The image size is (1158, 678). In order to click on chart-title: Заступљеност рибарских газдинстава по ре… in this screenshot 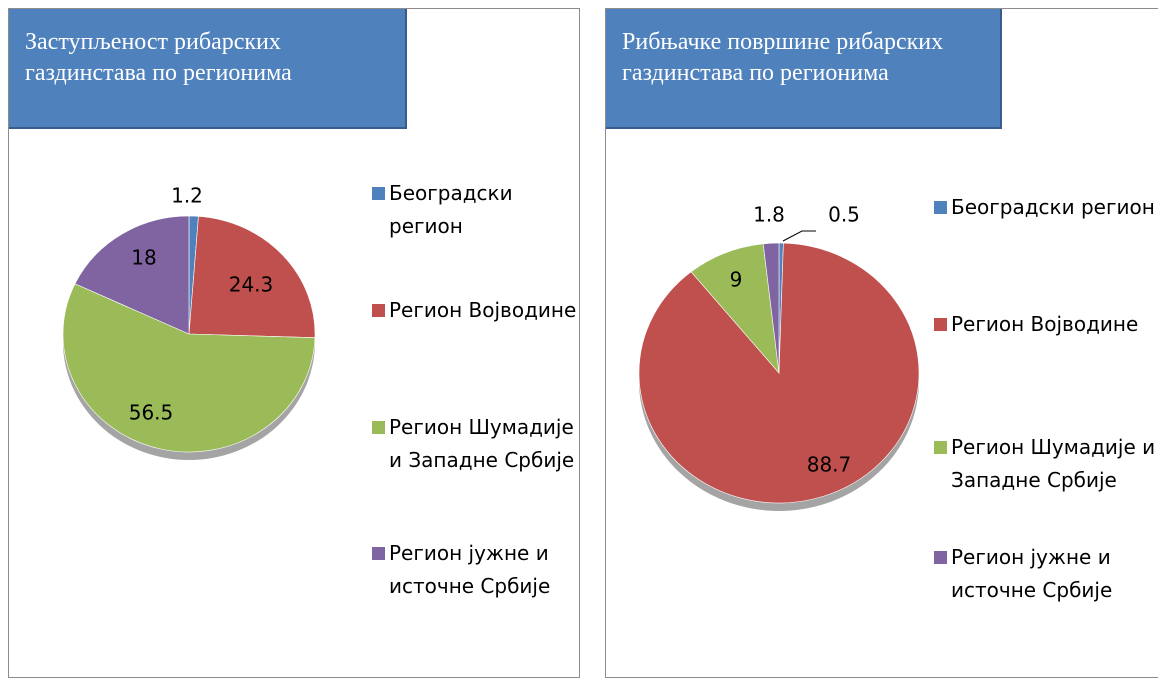, I will do `click(208, 69)`.